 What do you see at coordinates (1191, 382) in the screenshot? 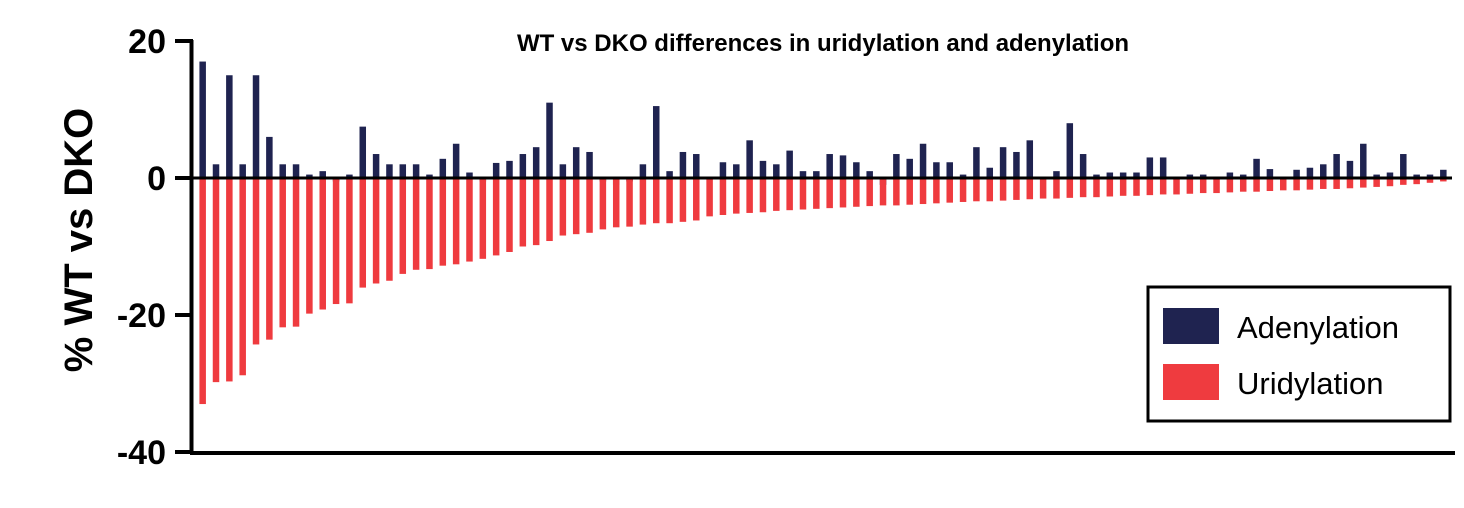
I see `legend-swatch-uridylation` at bounding box center [1191, 382].